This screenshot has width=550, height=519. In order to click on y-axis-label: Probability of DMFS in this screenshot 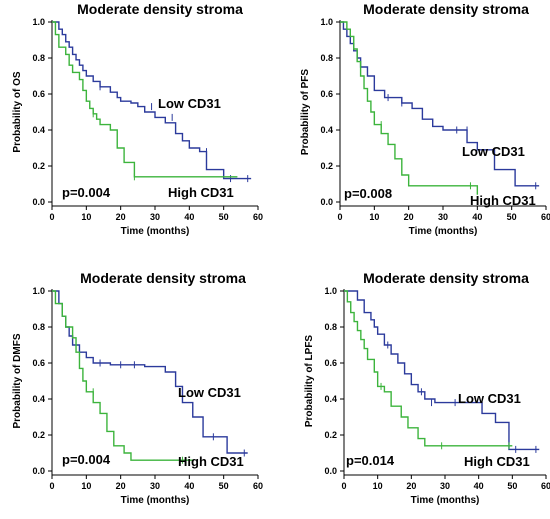, I will do `click(17, 380)`.